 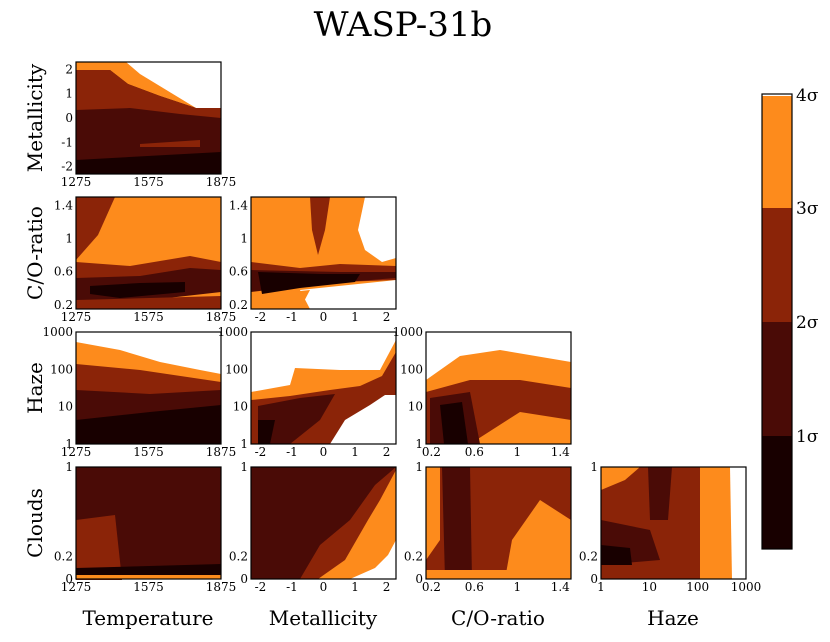 What do you see at coordinates (777, 379) in the screenshot?
I see `colorbar-segment-1-2sigma` at bounding box center [777, 379].